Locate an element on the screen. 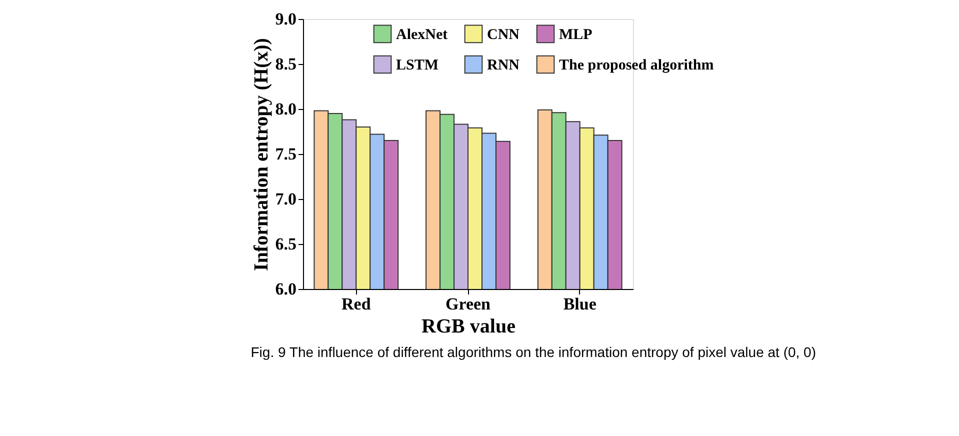 The height and width of the screenshot is (436, 959). legend-label: The proposed algorithm is located at coordinates (636, 66).